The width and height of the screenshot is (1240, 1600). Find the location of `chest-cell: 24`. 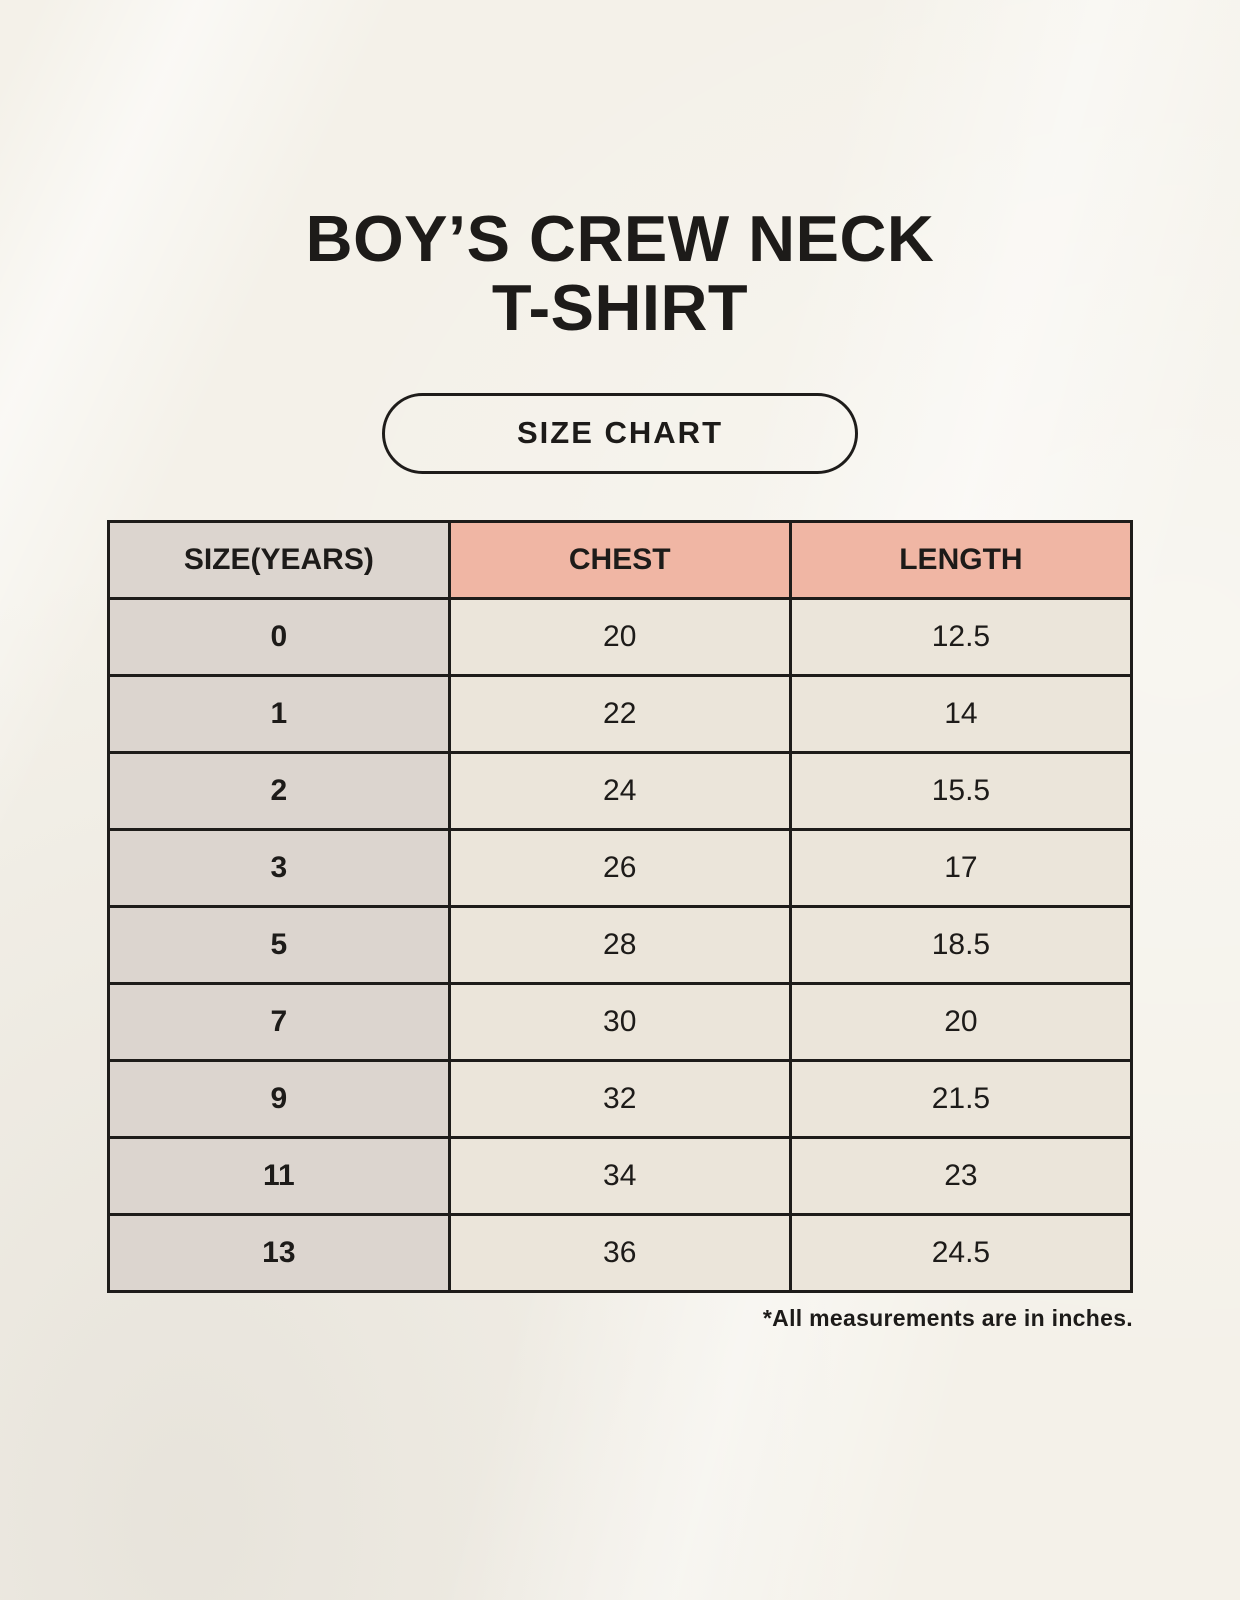

chest-cell: 24 is located at coordinates (619, 790).